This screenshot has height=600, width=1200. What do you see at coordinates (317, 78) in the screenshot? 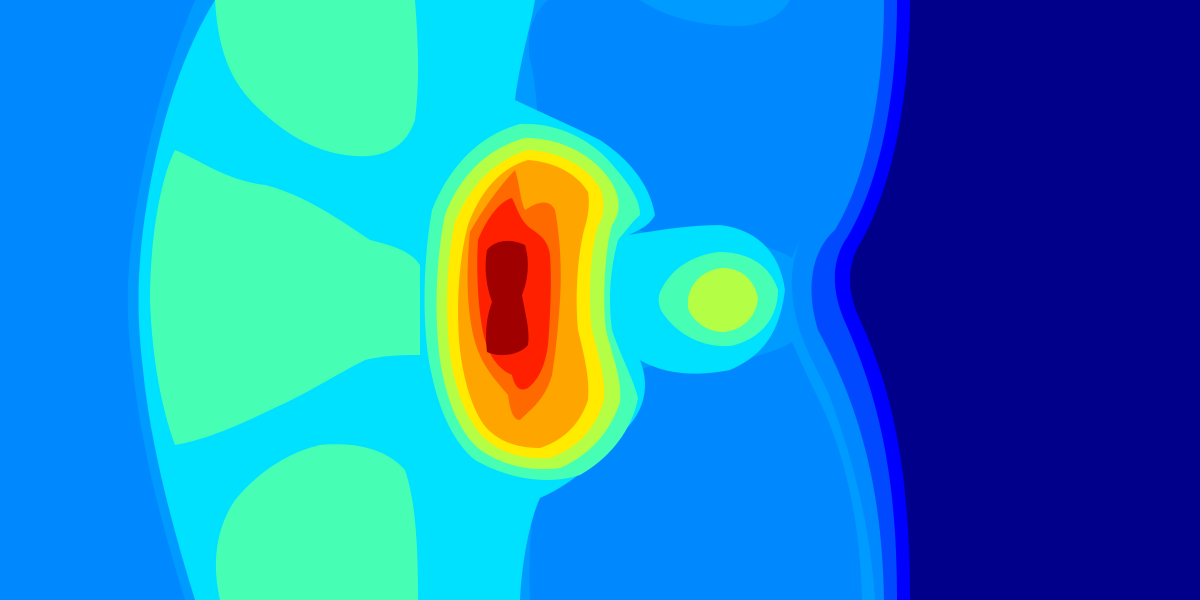
I see `contour-level-6-top-lobe` at bounding box center [317, 78].